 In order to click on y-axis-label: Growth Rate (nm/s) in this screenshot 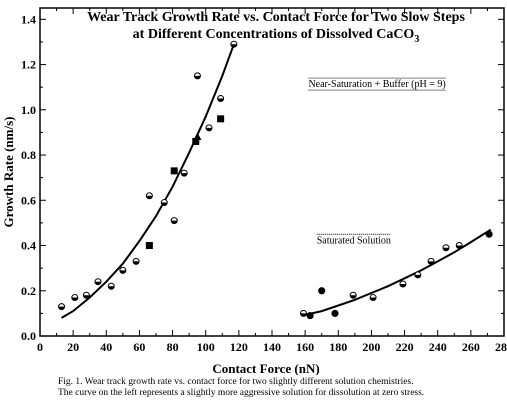, I will do `click(8, 172)`.